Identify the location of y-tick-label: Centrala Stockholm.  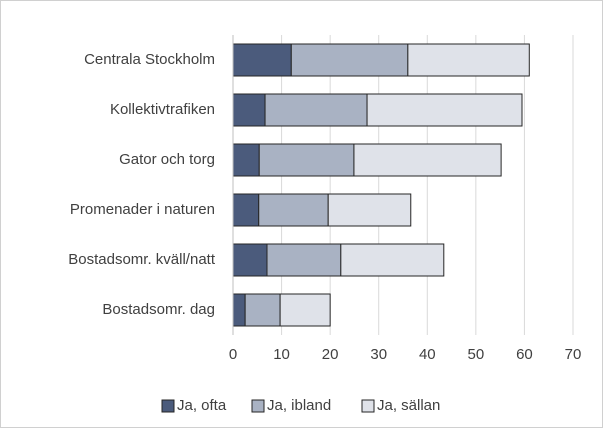
(149, 59).